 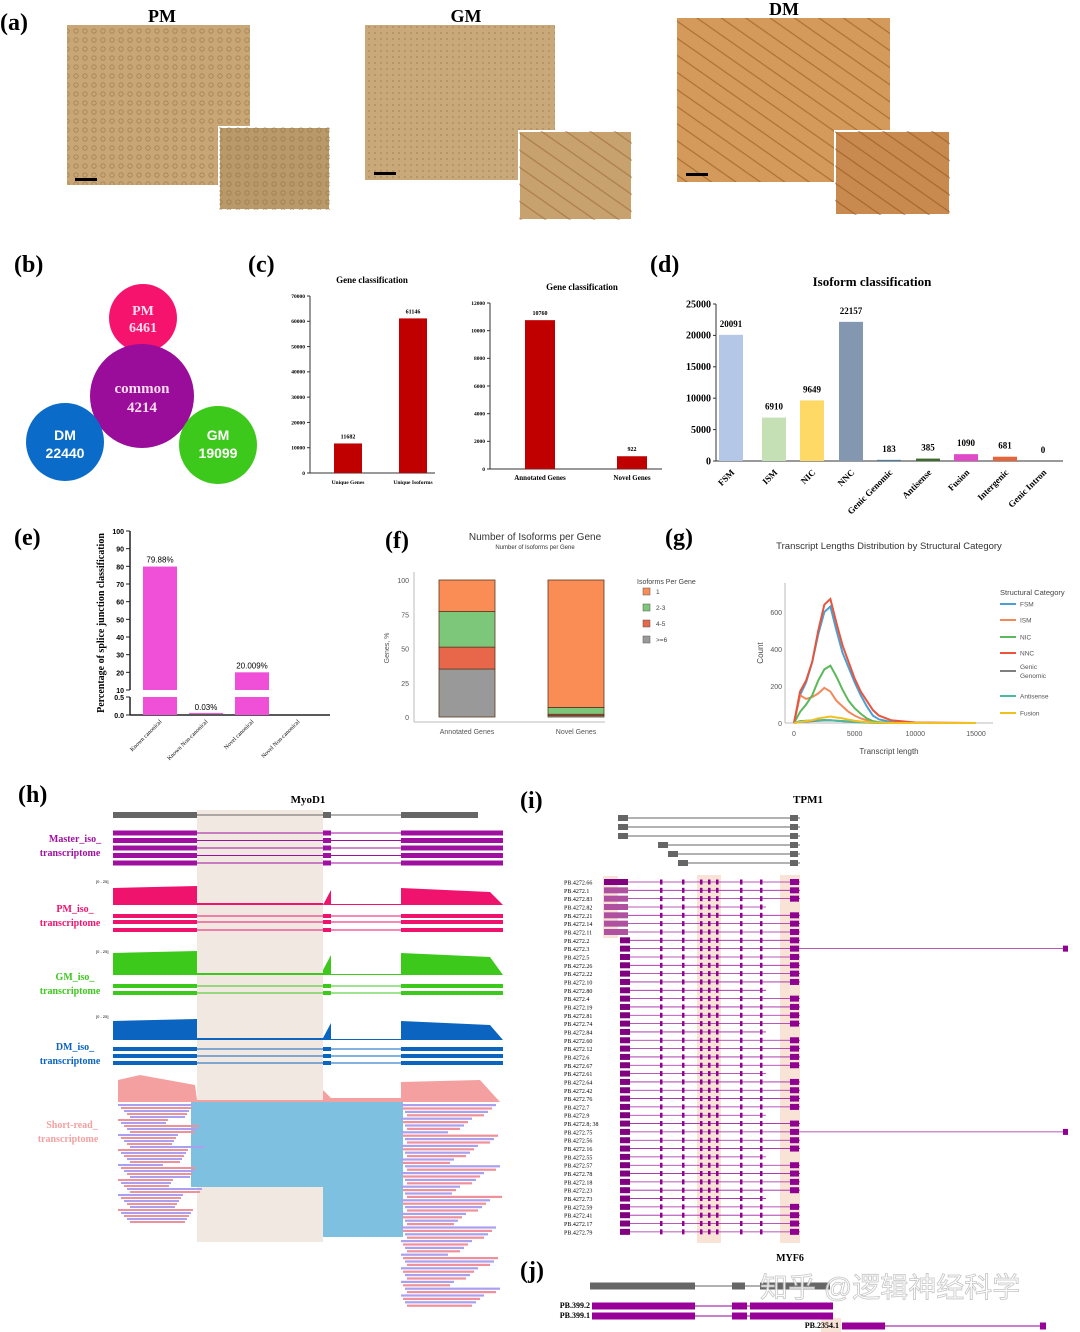 I want to click on bar-upper, so click(x=160, y=628).